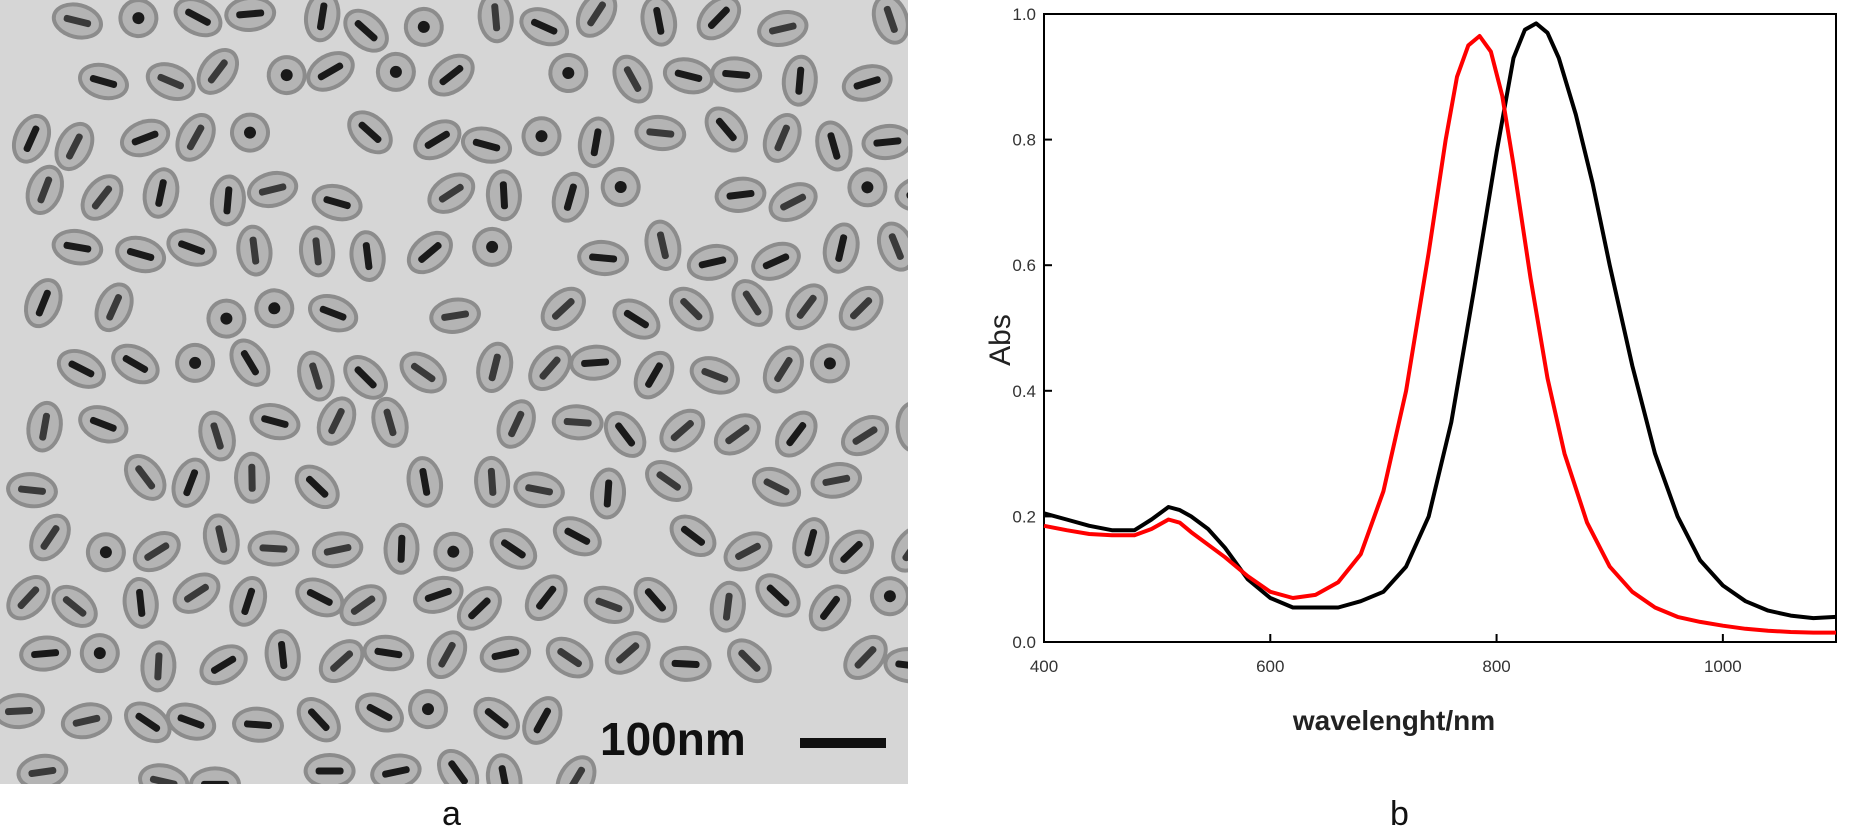 This screenshot has height=838, width=1864. What do you see at coordinates (1024, 140) in the screenshot?
I see `y-tick-label: 0.8` at bounding box center [1024, 140].